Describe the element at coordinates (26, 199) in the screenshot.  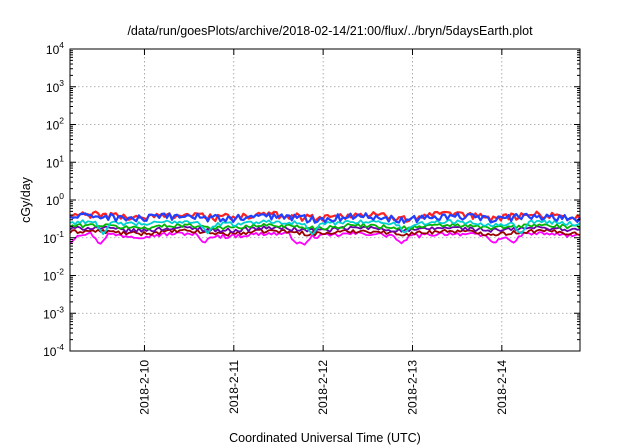
I see `y-axis-label: cGy/day` at that location.